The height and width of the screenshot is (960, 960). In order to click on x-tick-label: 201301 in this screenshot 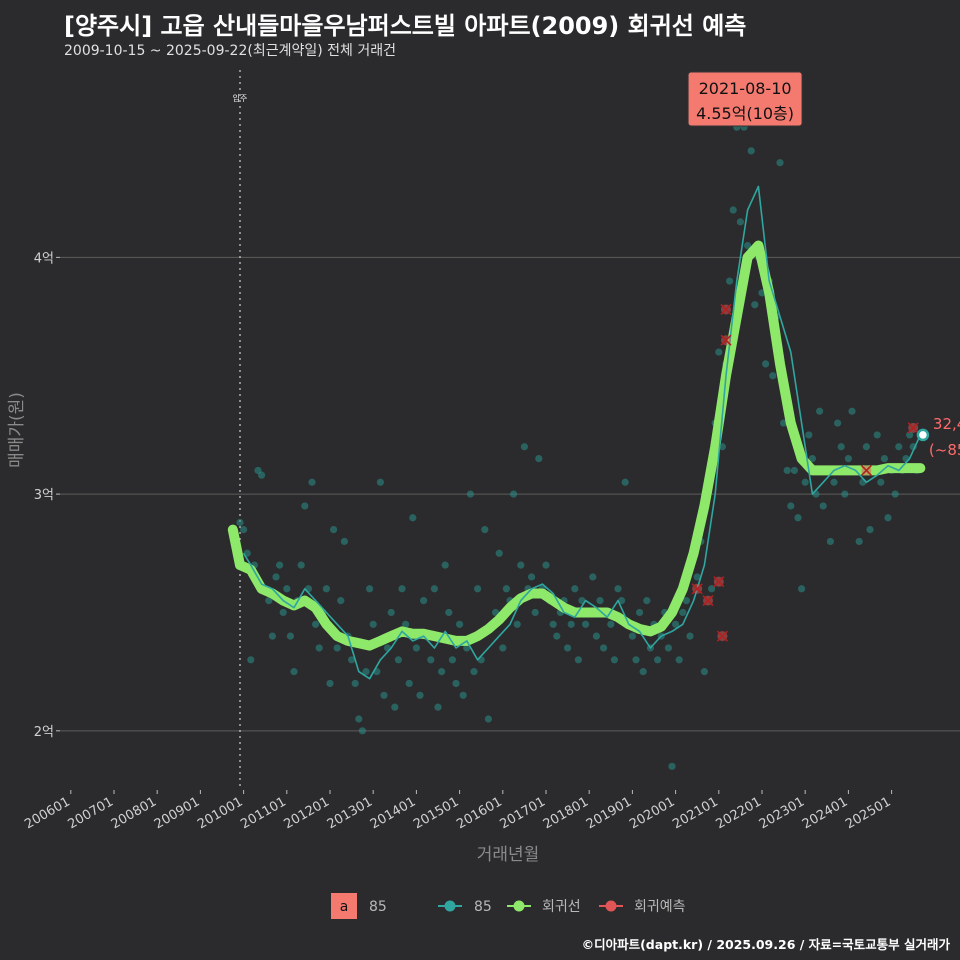, I will do `click(350, 813)`.